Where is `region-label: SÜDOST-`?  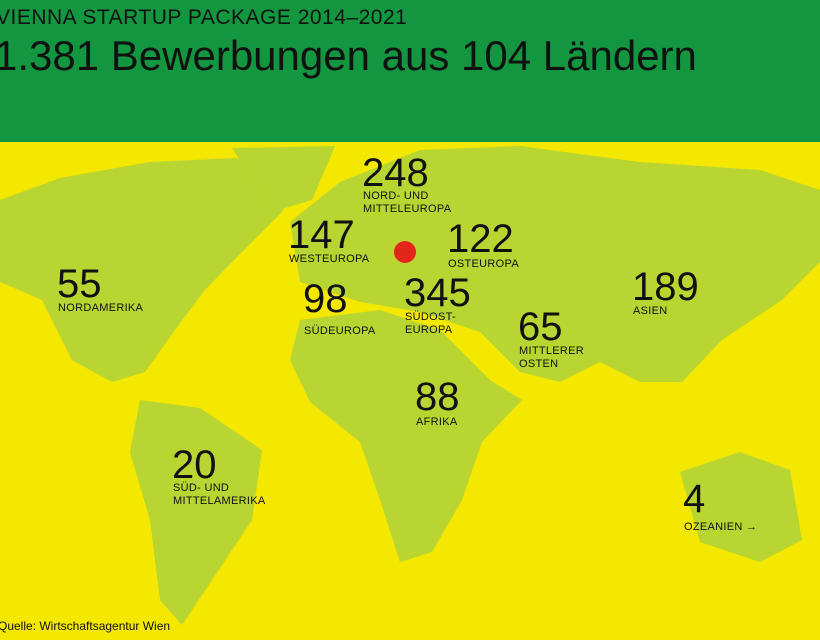 region-label: SÜDOST- is located at coordinates (430, 317).